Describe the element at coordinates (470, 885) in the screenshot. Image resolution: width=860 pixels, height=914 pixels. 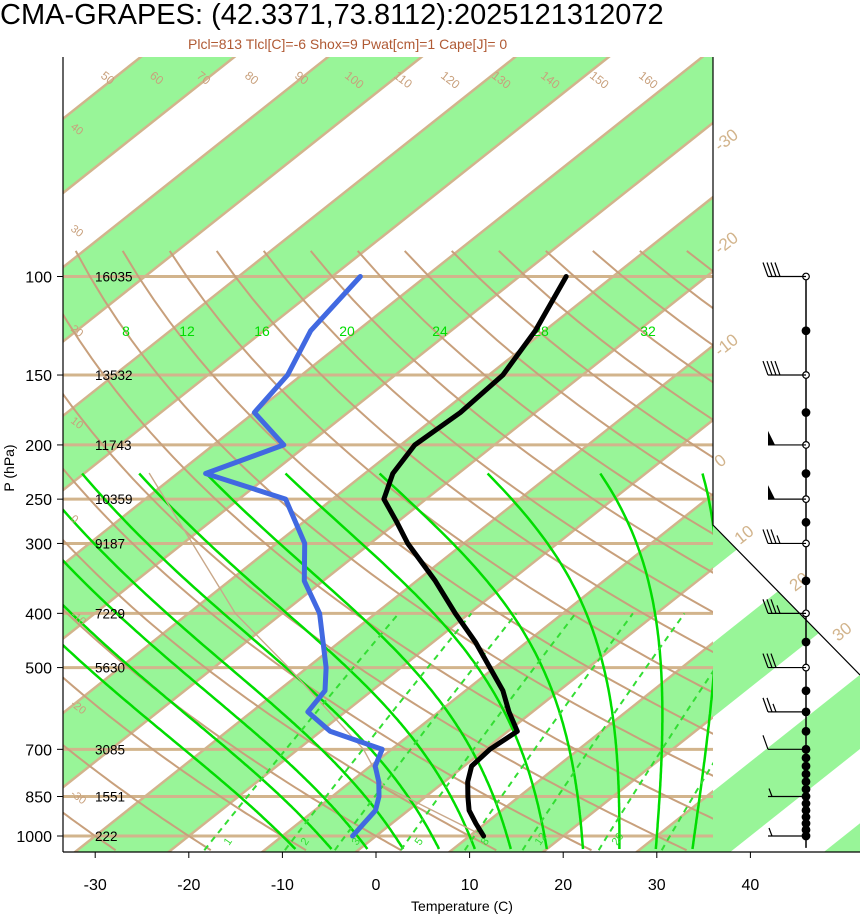
I see `x-tick-label: 10` at that location.